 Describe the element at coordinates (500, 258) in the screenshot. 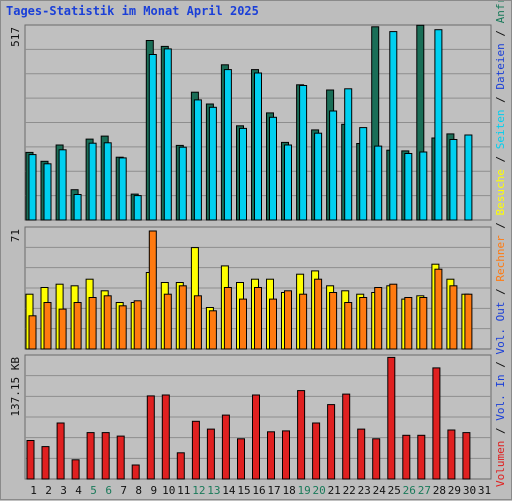

I see `legend-rechner: Rechner` at that location.